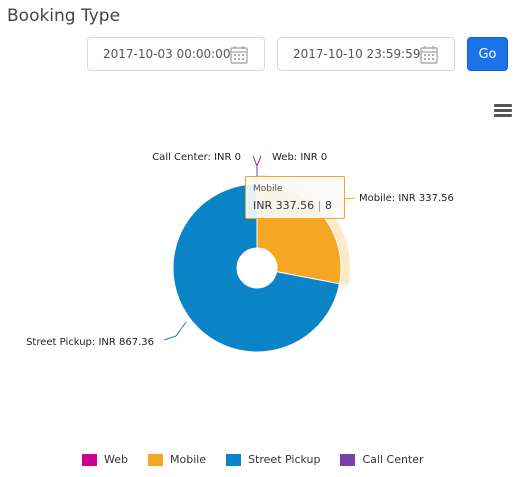 The width and height of the screenshot is (518, 477). I want to click on tooltip-value-line: INR 337.56 | 8, so click(292, 205).